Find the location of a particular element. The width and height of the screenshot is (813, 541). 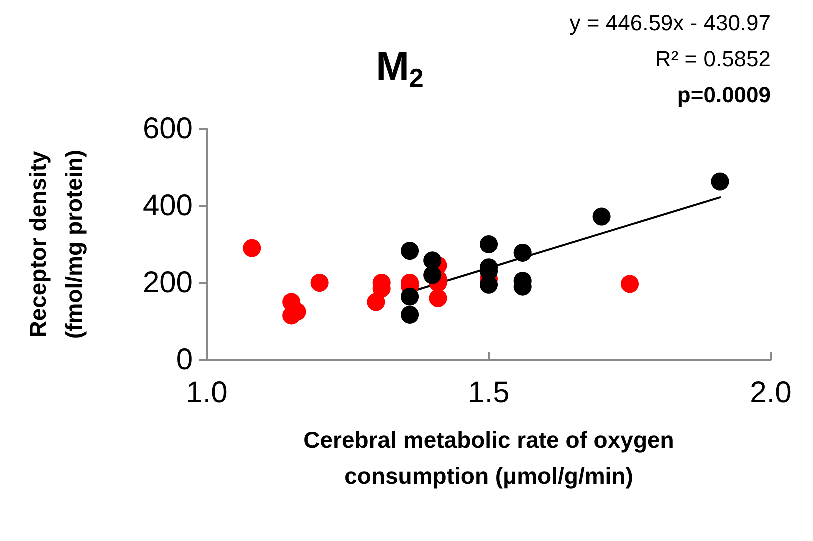

x-tick-label: 1.5 is located at coordinates (489, 393).